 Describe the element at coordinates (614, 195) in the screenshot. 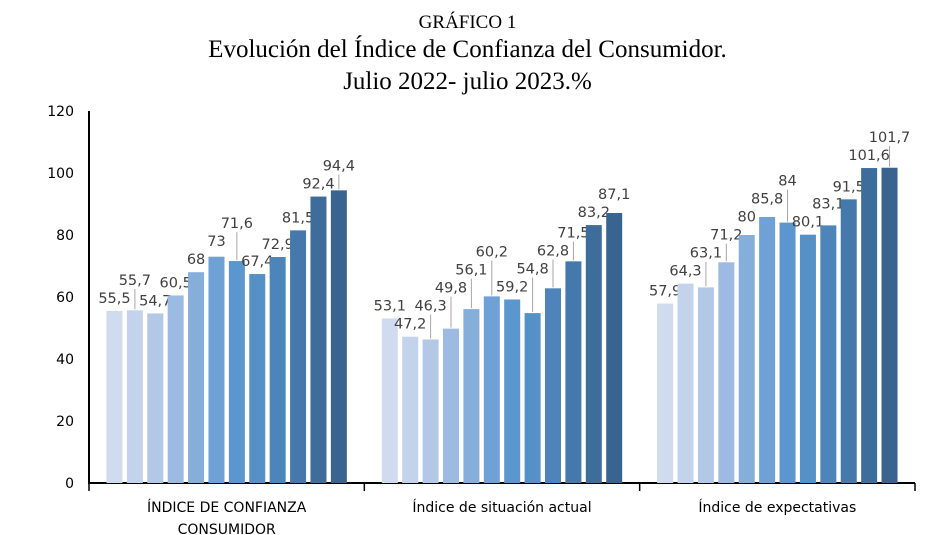

I see `data-label: 87,1` at that location.